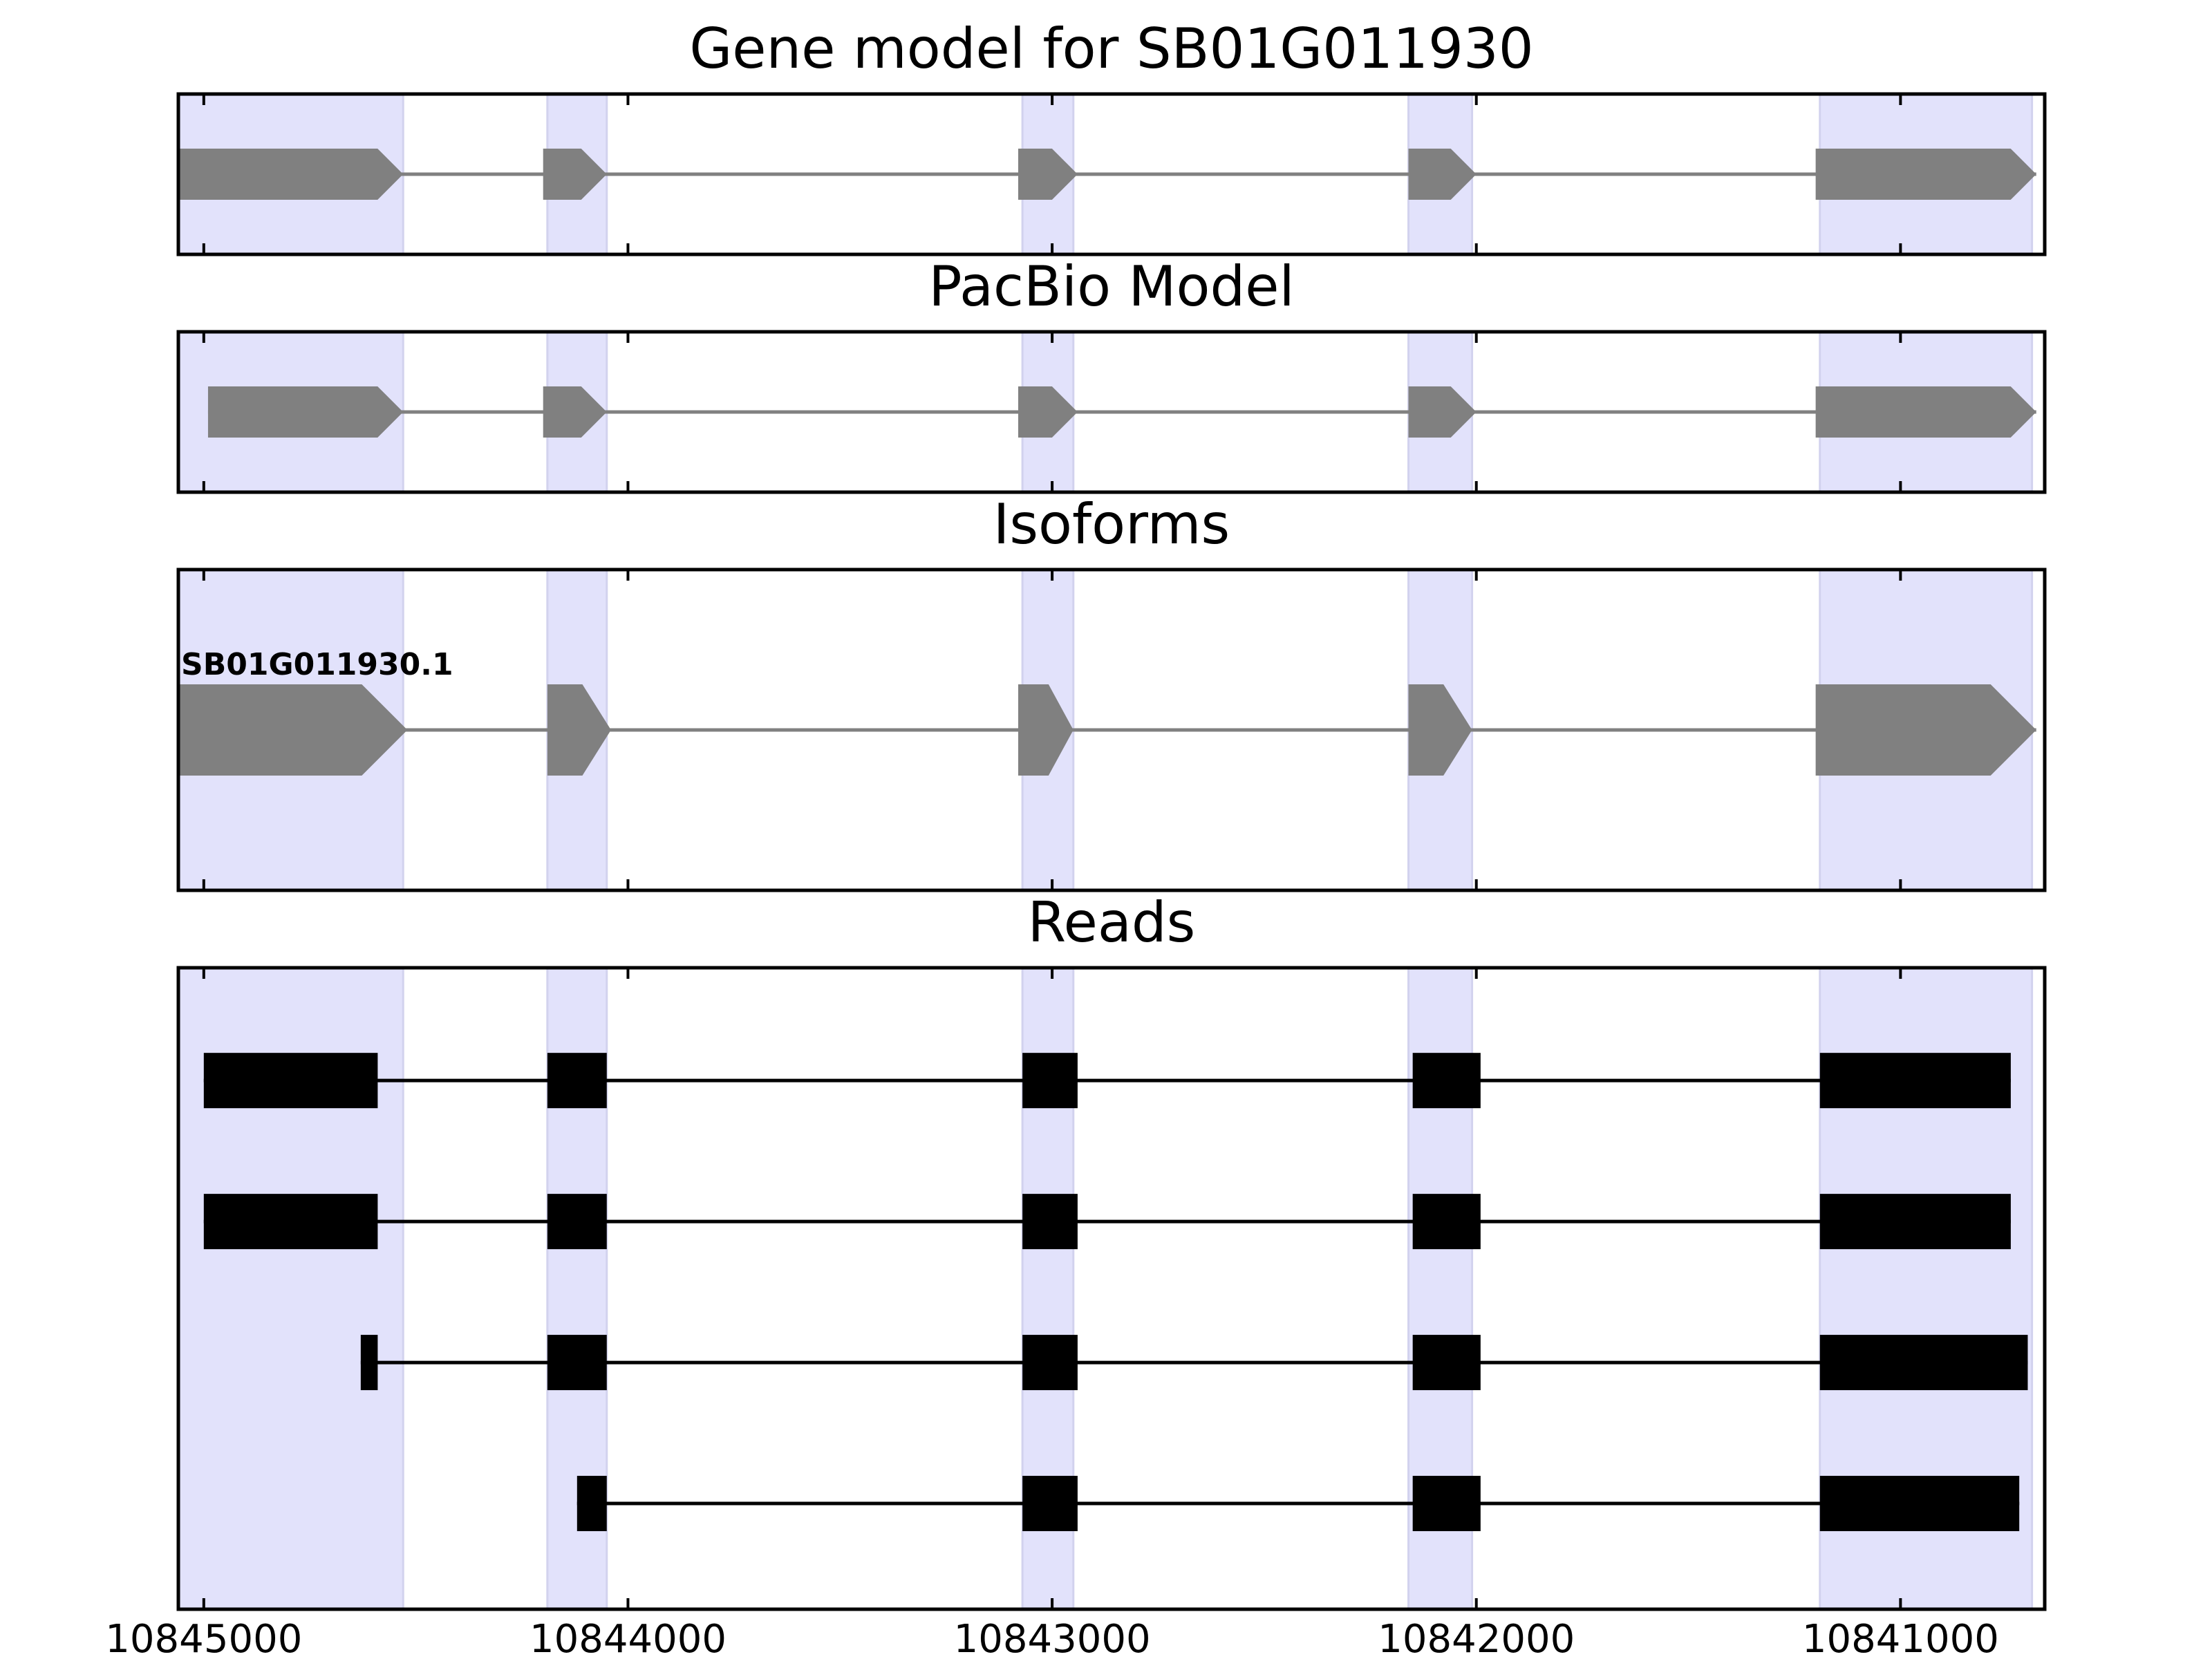 The height and width of the screenshot is (1659, 2212). I want to click on x-tick-label: 10843000, so click(1052, 1638).